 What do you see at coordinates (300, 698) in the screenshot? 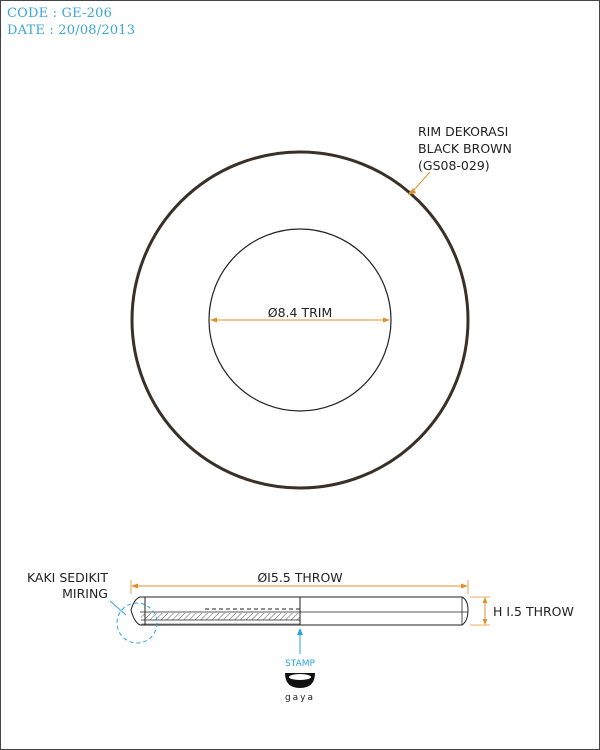
I see `brand-wordmark: gaya` at bounding box center [300, 698].